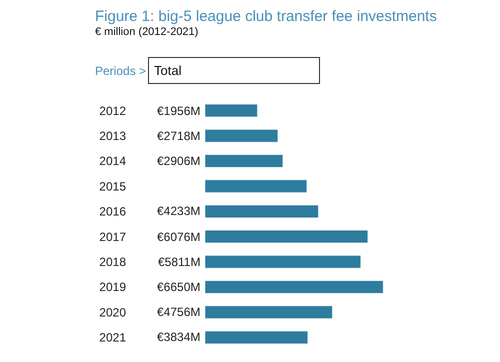  What do you see at coordinates (168, 70) in the screenshot?
I see `text: Total` at bounding box center [168, 70].